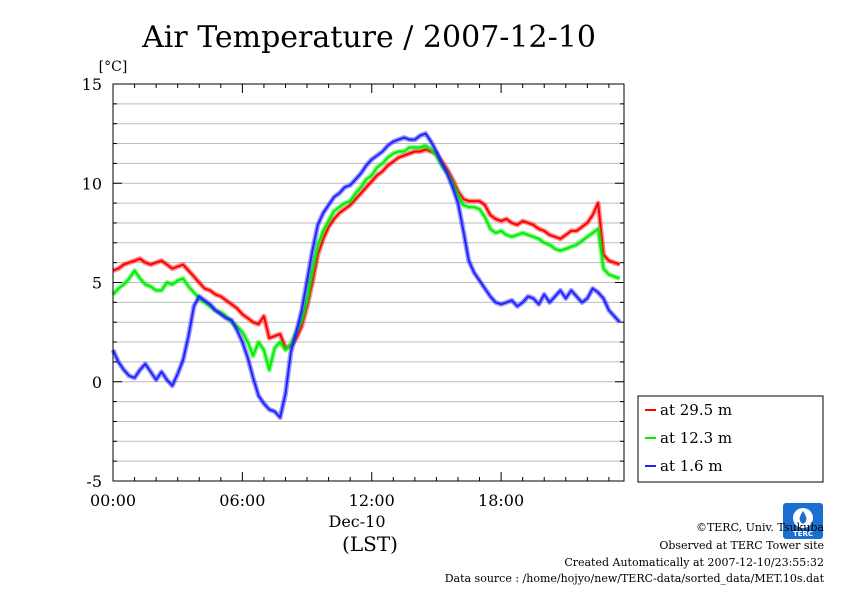 The image size is (842, 595). I want to click on legend-label: at 1.6 m, so click(691, 466).